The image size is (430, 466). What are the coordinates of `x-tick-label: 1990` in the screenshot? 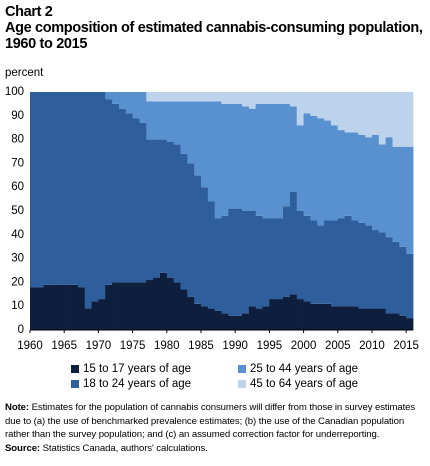 It's located at (235, 346).